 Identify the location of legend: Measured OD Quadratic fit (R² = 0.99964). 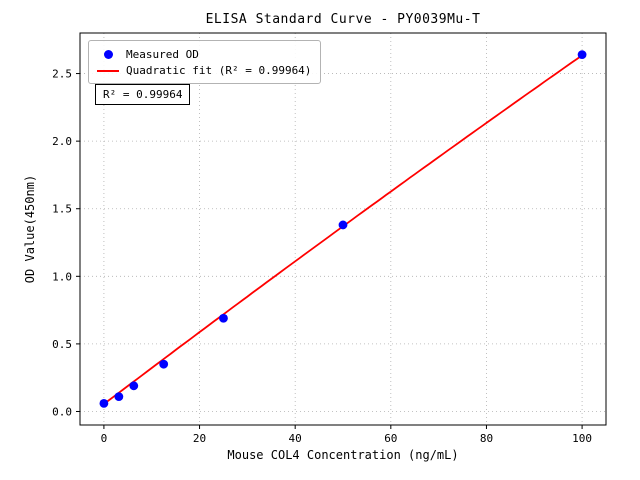
(205, 62).